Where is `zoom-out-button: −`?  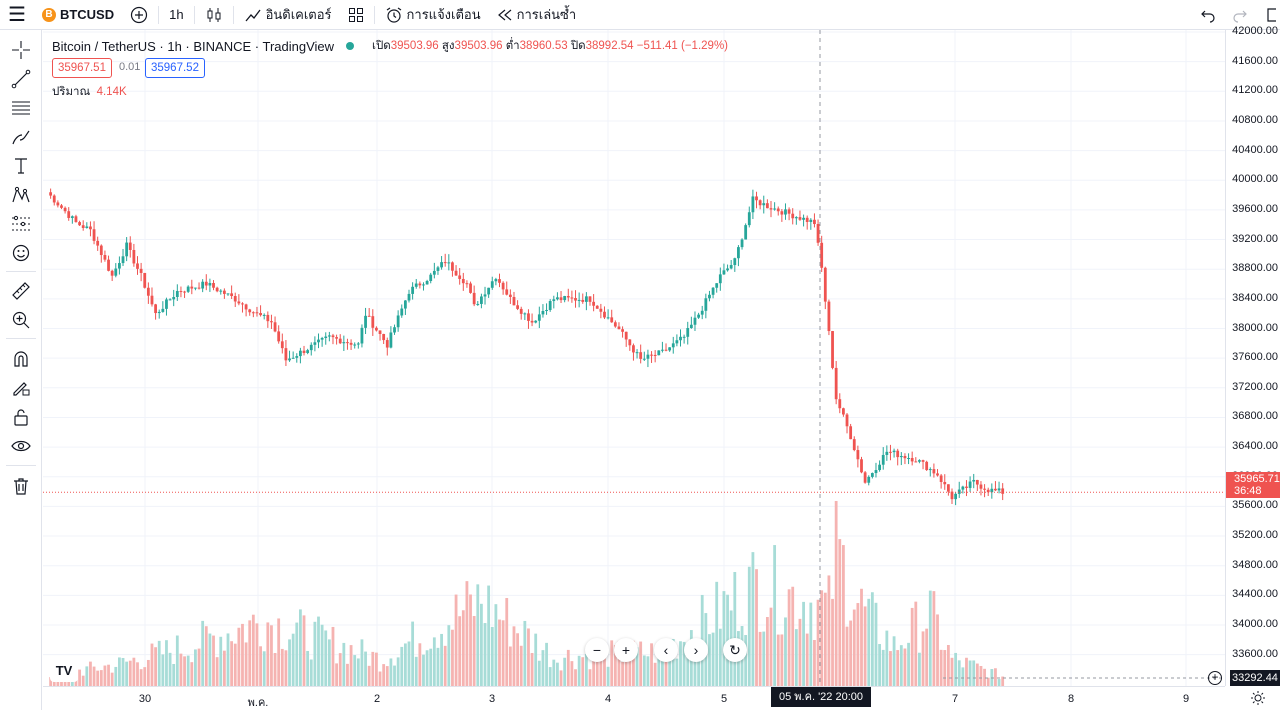 zoom-out-button: − is located at coordinates (597, 650).